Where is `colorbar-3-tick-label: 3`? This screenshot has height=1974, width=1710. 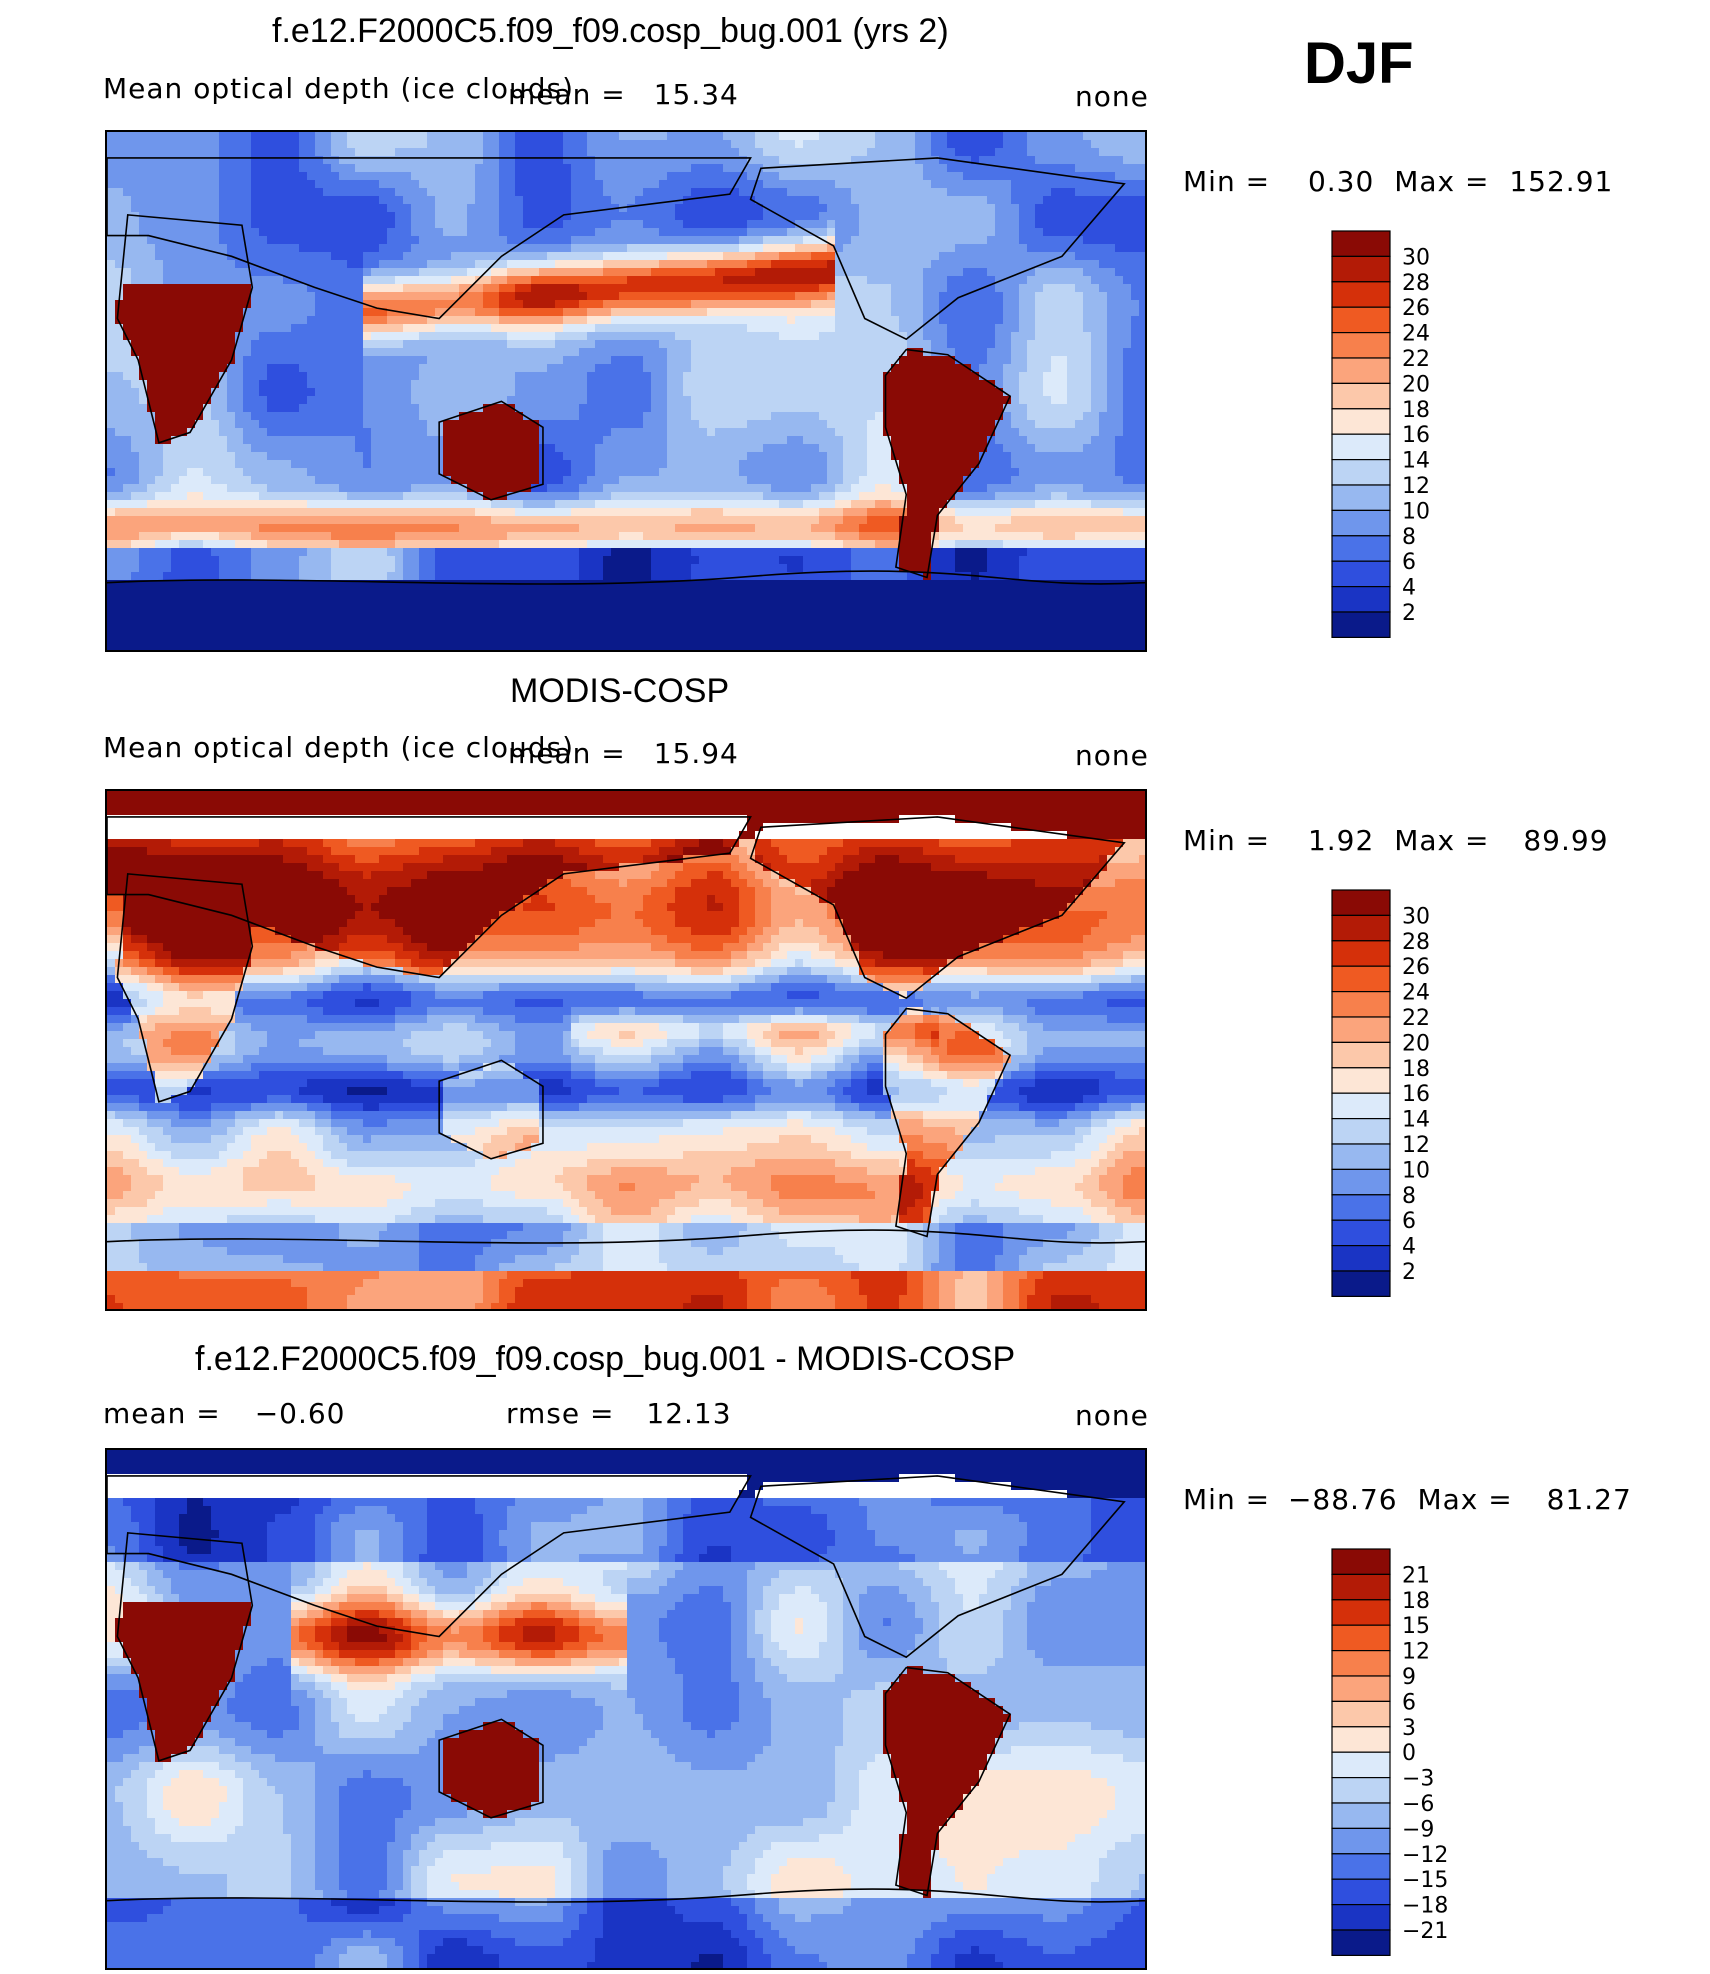 colorbar-3-tick-label: 3 is located at coordinates (1409, 1728).